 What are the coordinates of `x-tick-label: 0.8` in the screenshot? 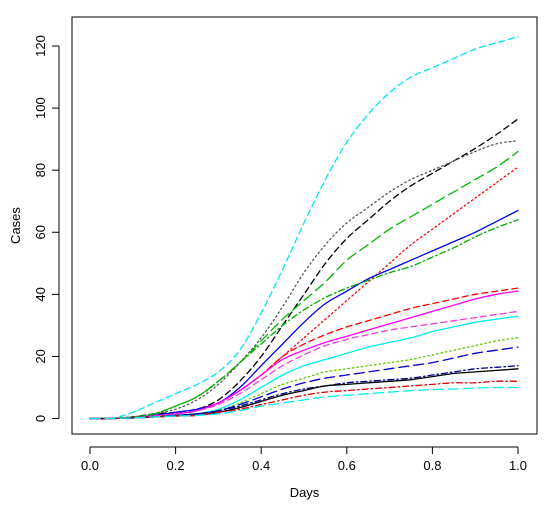 It's located at (432, 465).